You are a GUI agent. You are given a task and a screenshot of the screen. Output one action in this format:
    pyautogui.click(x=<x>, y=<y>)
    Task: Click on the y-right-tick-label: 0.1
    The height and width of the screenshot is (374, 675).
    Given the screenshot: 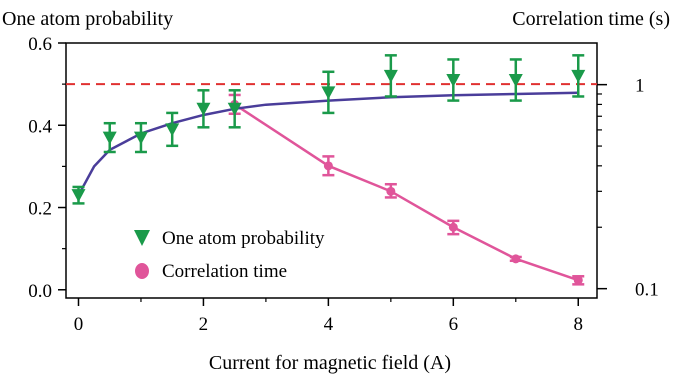 What is the action you would take?
    pyautogui.click(x=647, y=290)
    